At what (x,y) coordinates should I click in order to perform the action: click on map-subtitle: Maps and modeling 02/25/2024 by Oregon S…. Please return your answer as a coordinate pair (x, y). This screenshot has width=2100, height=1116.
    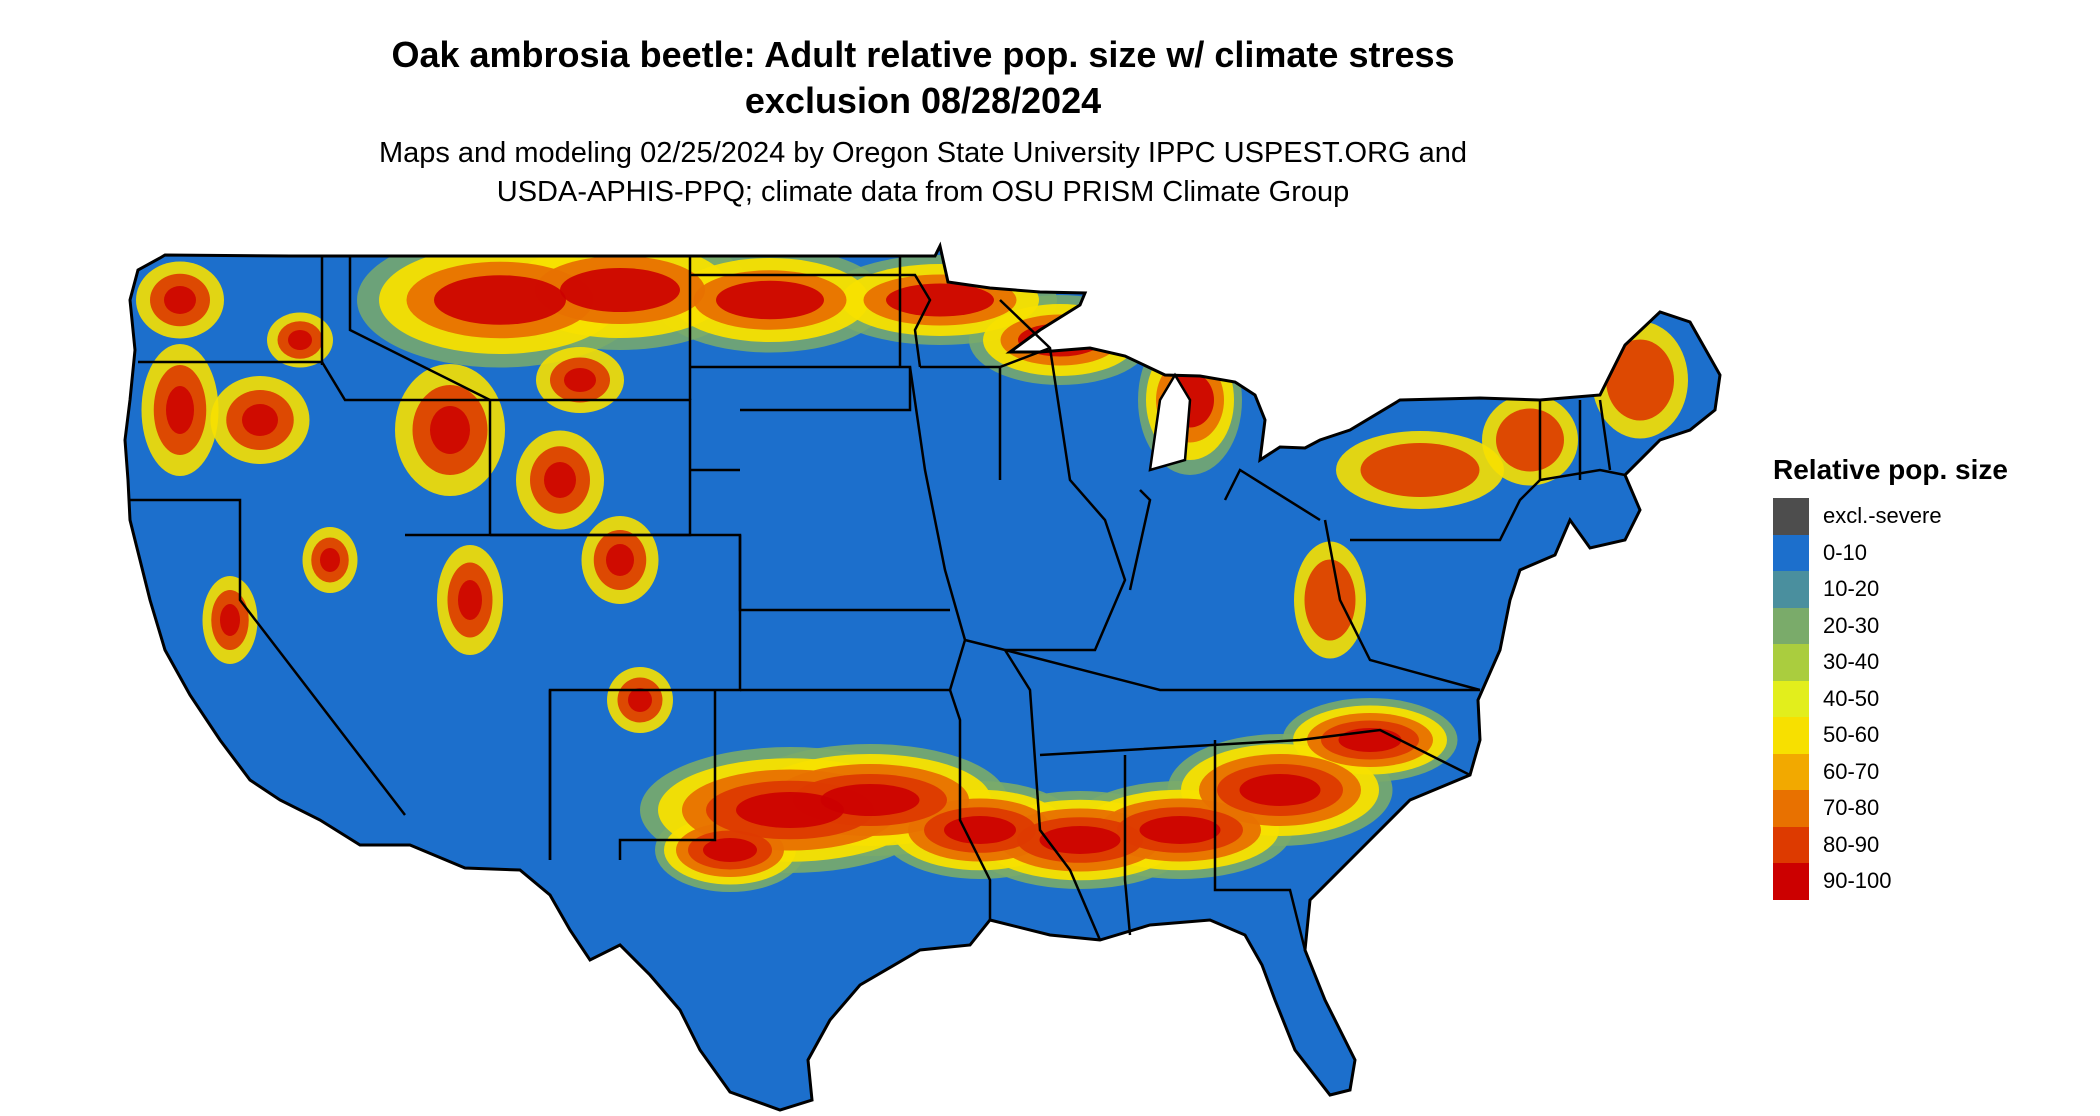
    Looking at the image, I should click on (923, 173).